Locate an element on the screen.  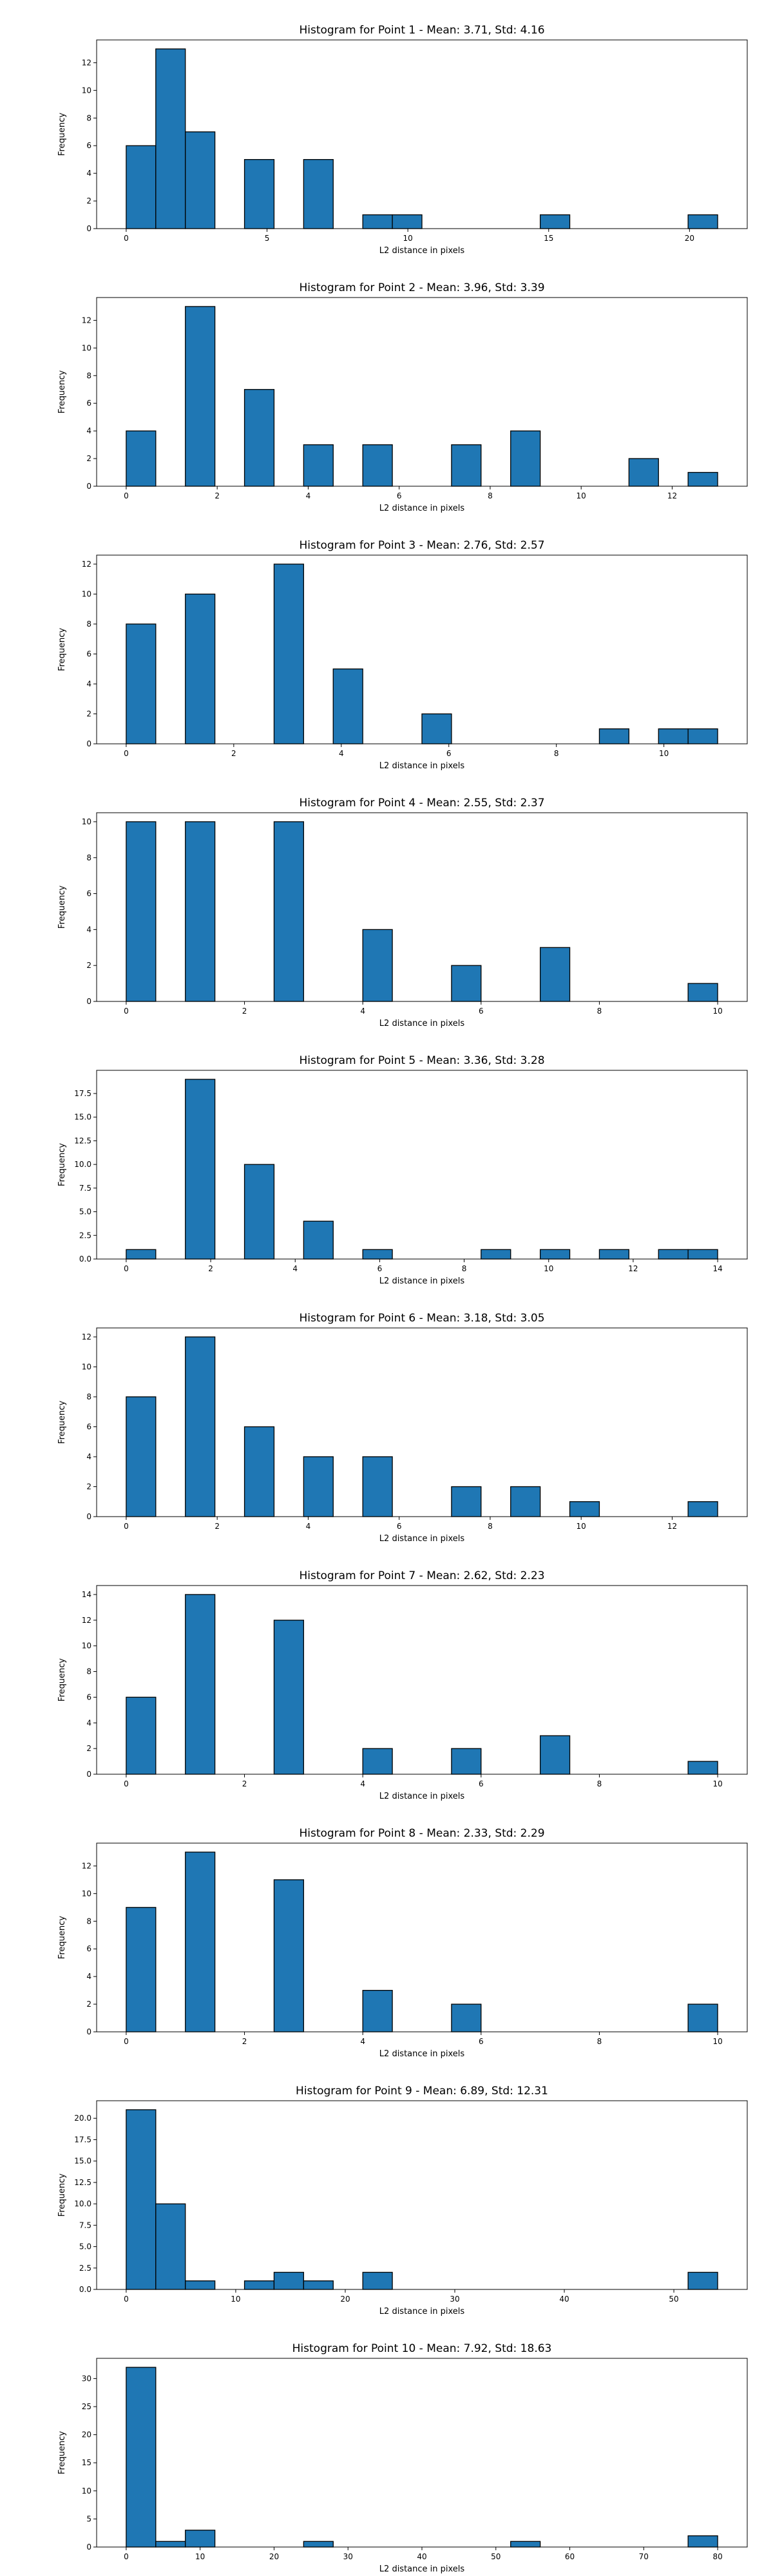
y-tick-label: 20.0 is located at coordinates (82, 2118).